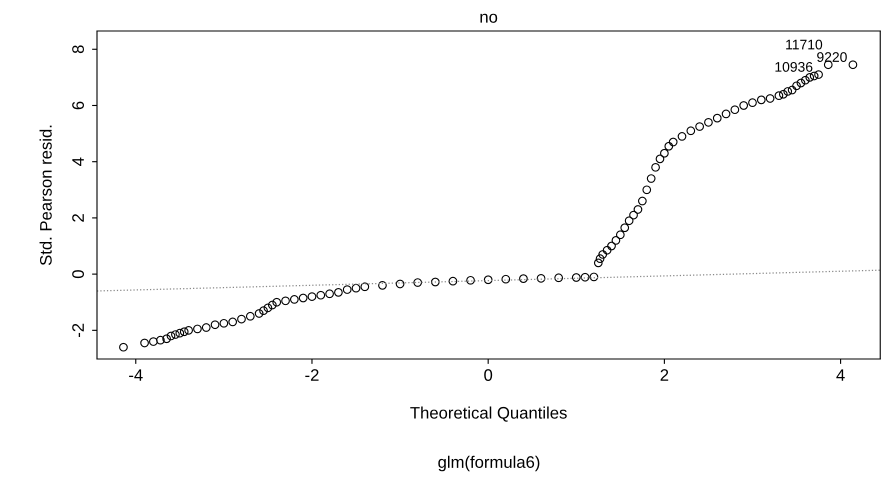 This screenshot has height=477, width=882. What do you see at coordinates (664, 375) in the screenshot?
I see `x-tick-label: 2` at bounding box center [664, 375].